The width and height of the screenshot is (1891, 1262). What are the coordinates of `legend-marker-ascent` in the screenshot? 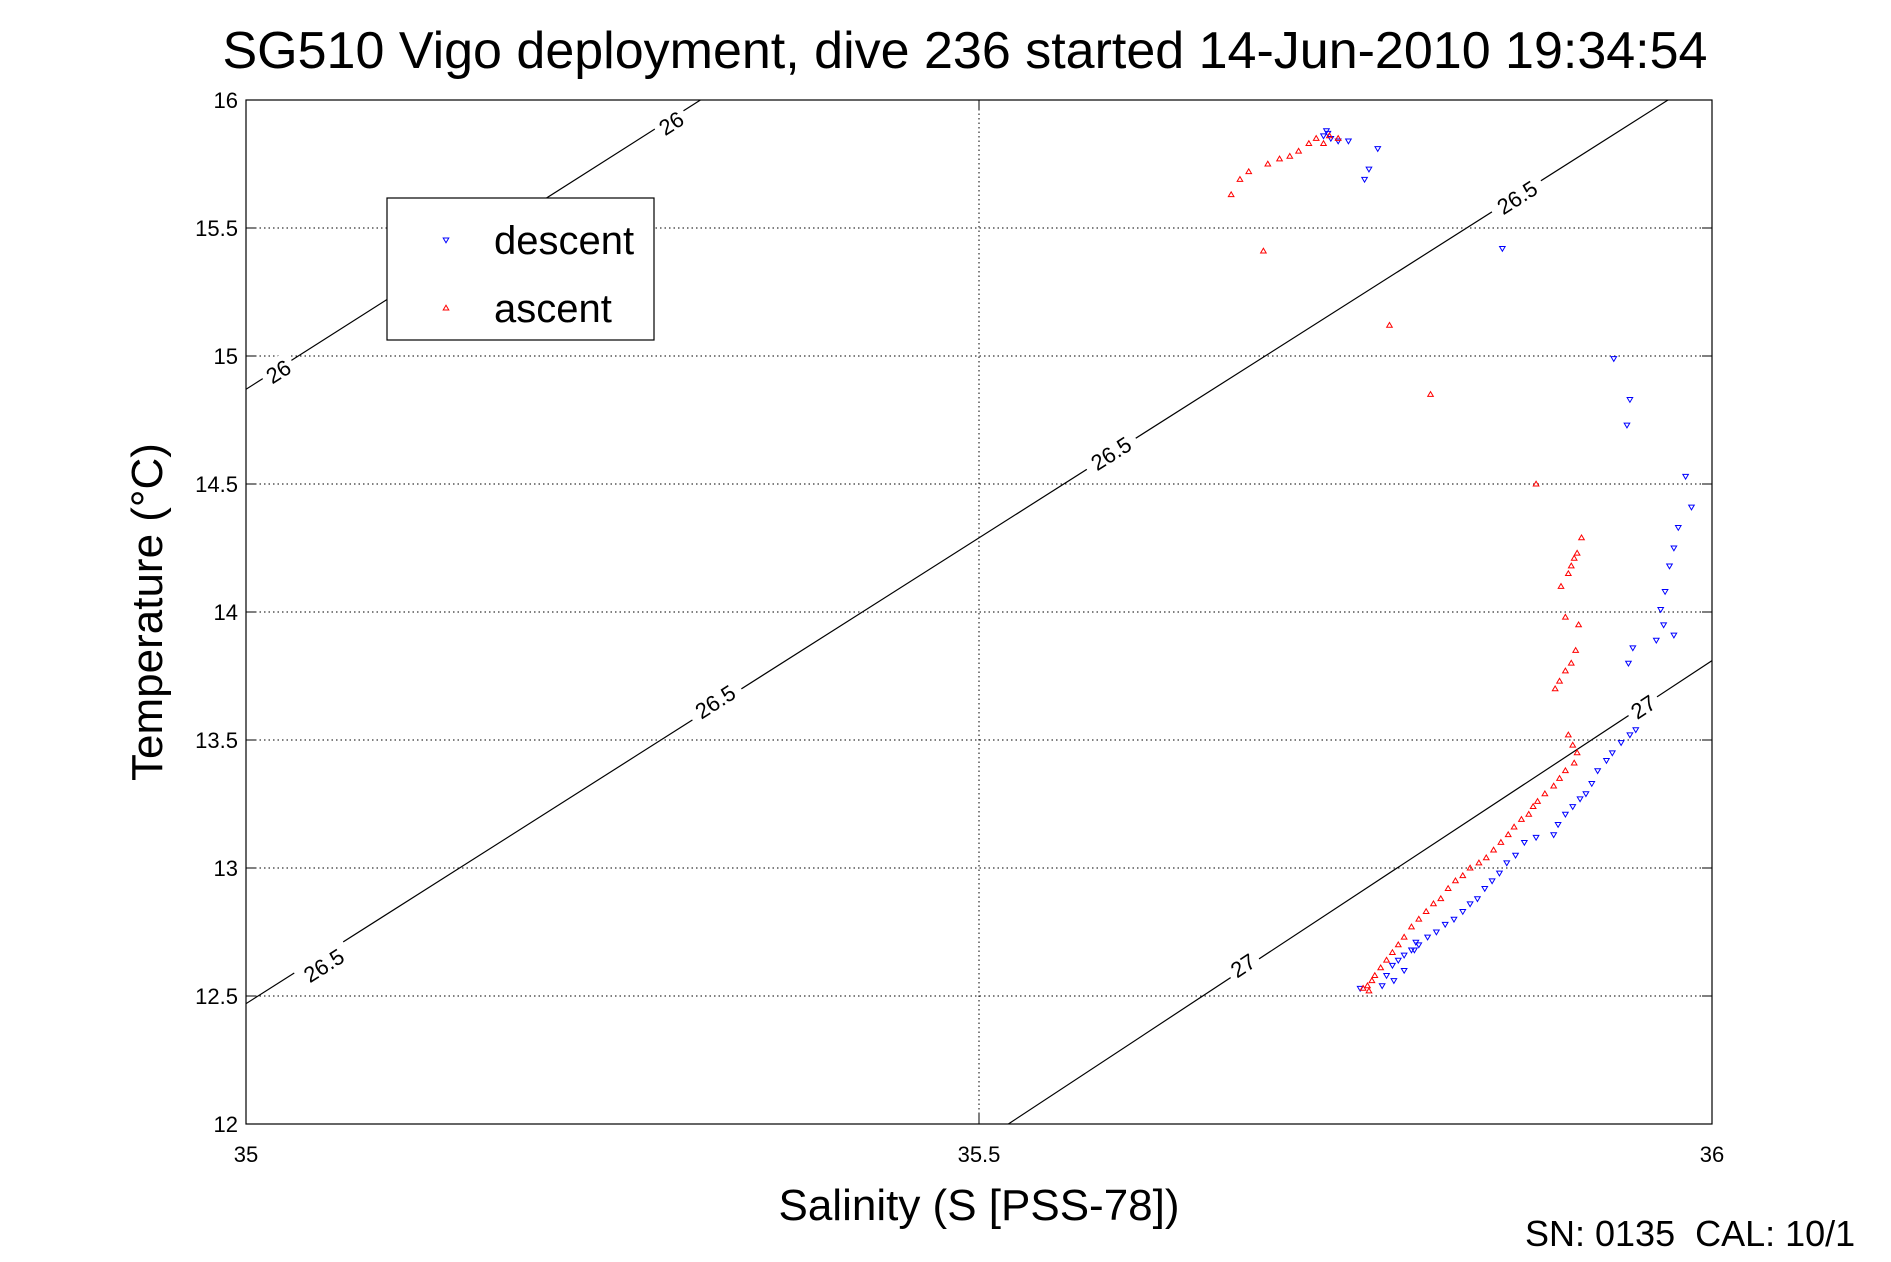 It's located at (446, 307).